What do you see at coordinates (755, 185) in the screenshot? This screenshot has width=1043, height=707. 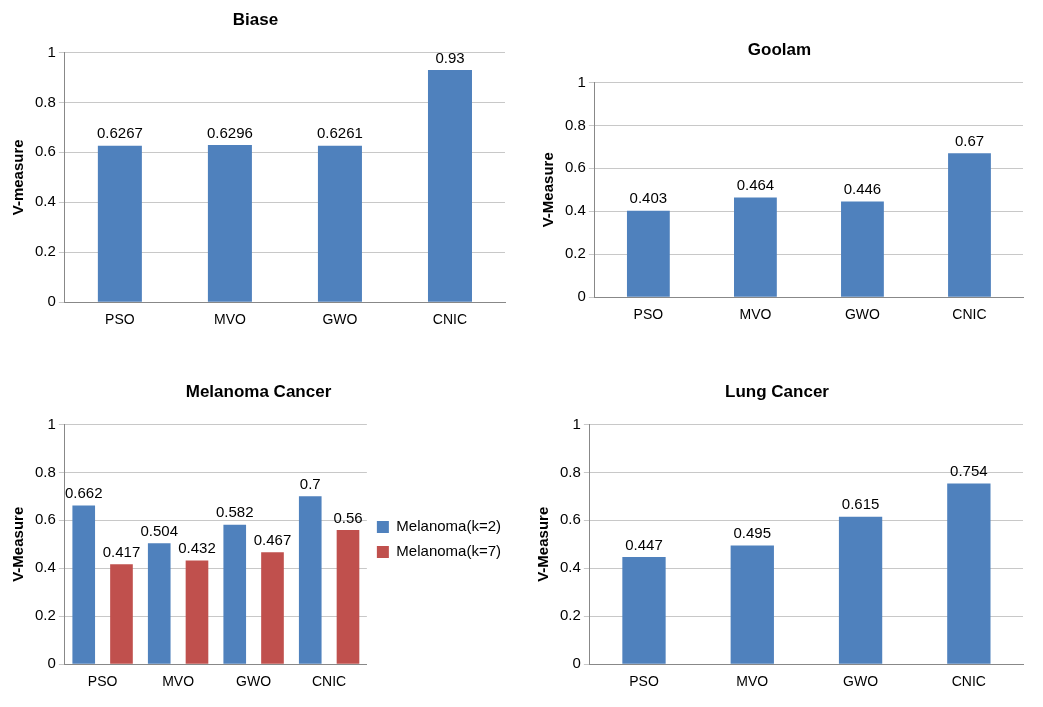 I see `data-label: 0.464` at bounding box center [755, 185].